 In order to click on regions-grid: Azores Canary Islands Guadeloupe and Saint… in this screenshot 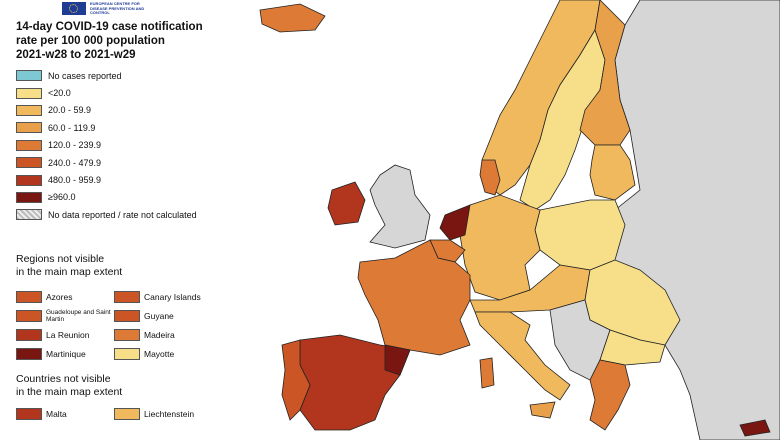, I will do `click(114, 325)`.